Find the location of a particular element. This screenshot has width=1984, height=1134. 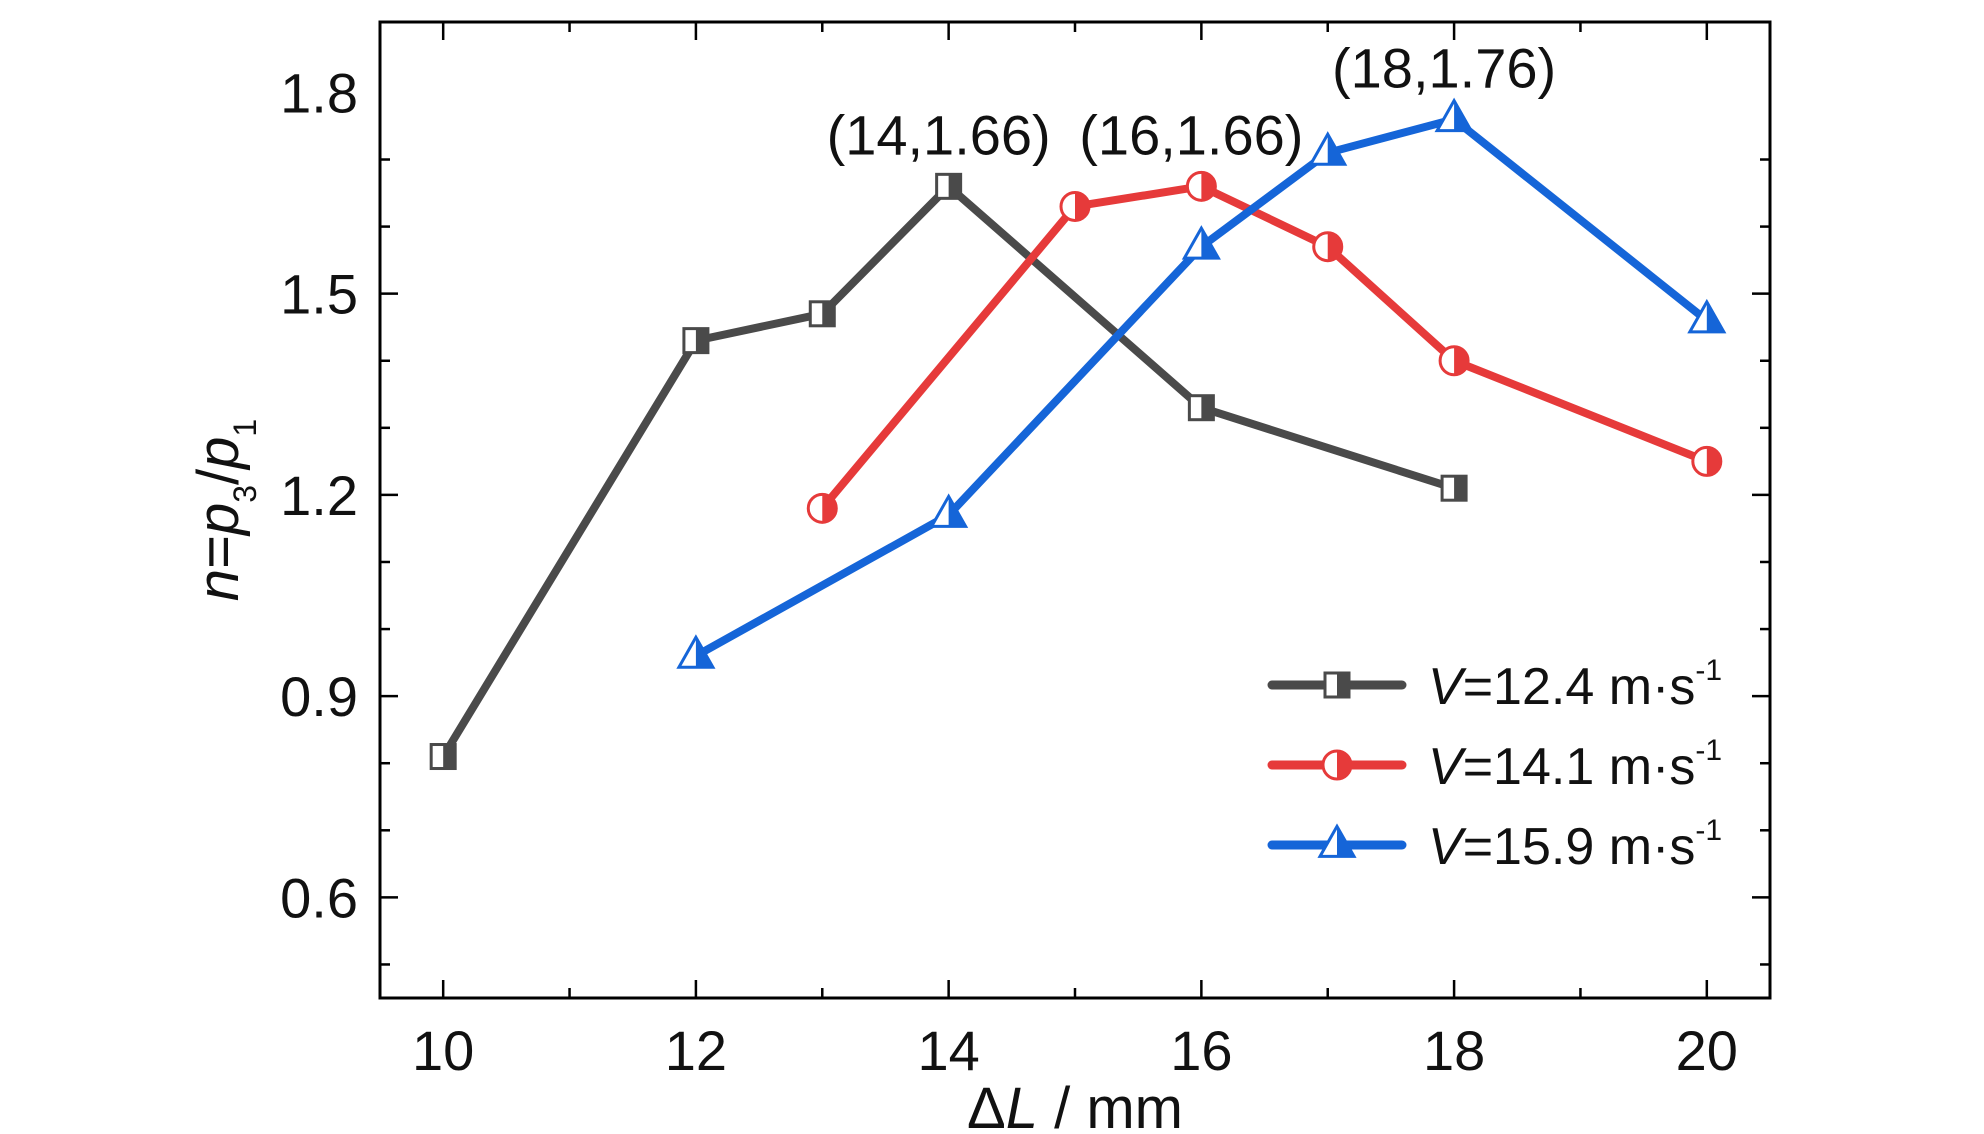

y-tick-label: 0.6 is located at coordinates (319, 897).